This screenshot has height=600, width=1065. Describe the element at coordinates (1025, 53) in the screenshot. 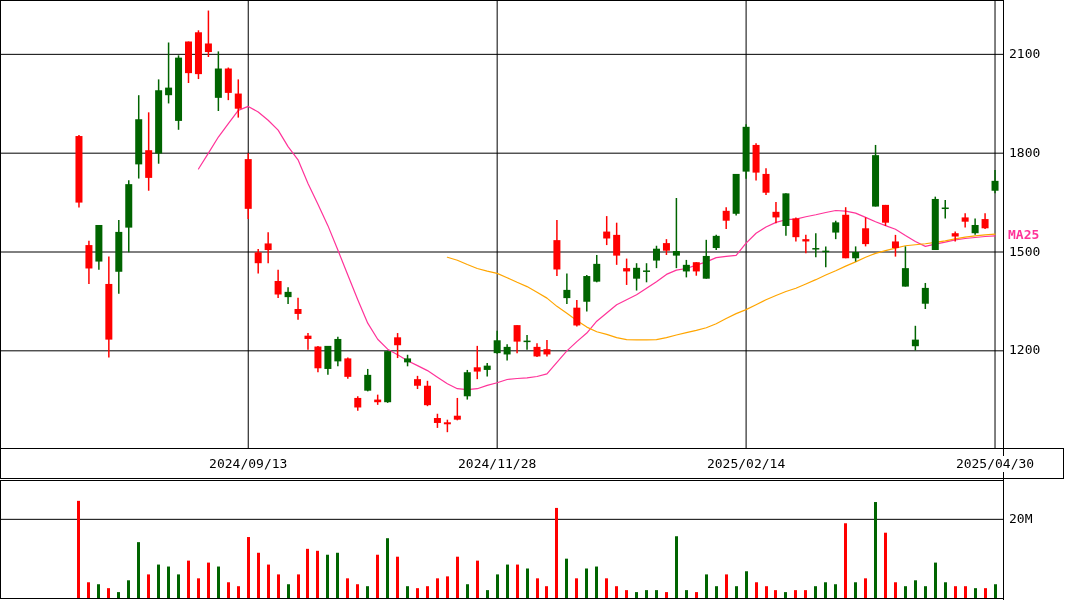

I see `y-tick-label: 2100` at that location.